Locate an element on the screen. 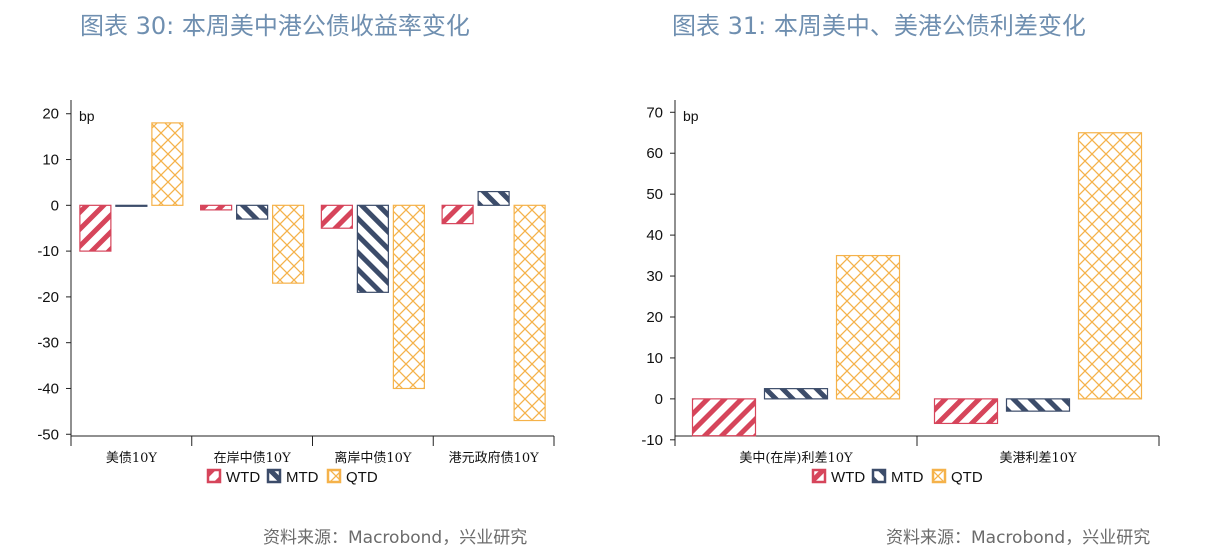 The image size is (1216, 555). y-tick: 60 is located at coordinates (660, 153).